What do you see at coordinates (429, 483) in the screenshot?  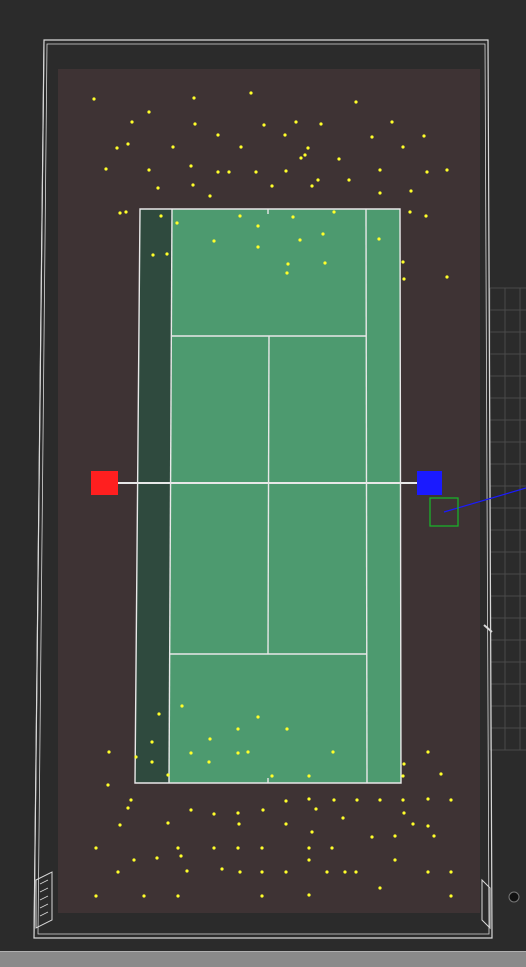 I see `player-blue` at bounding box center [429, 483].